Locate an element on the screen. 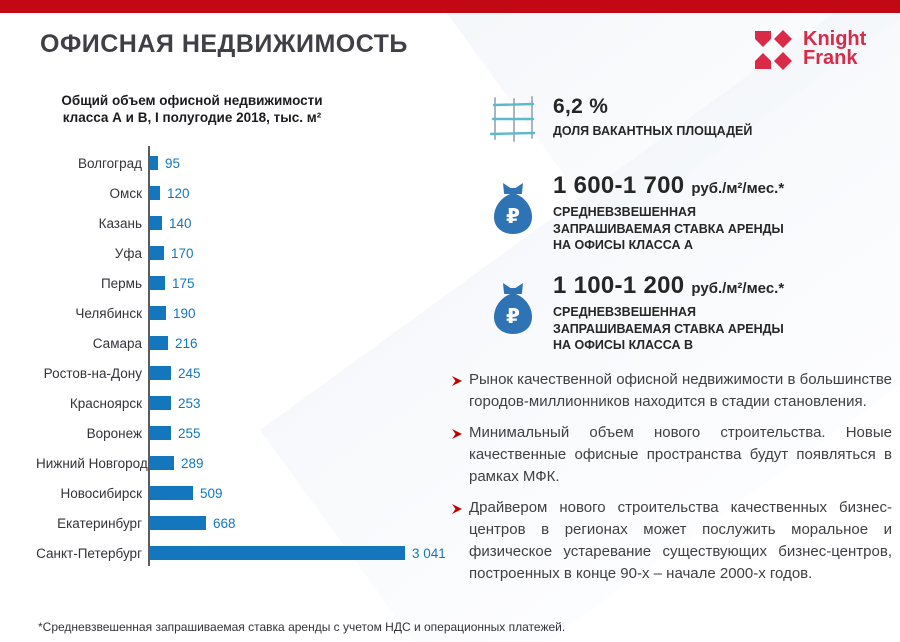 Image resolution: width=900 pixels, height=642 pixels. chart-row: Казань 140 is located at coordinates (248, 223).